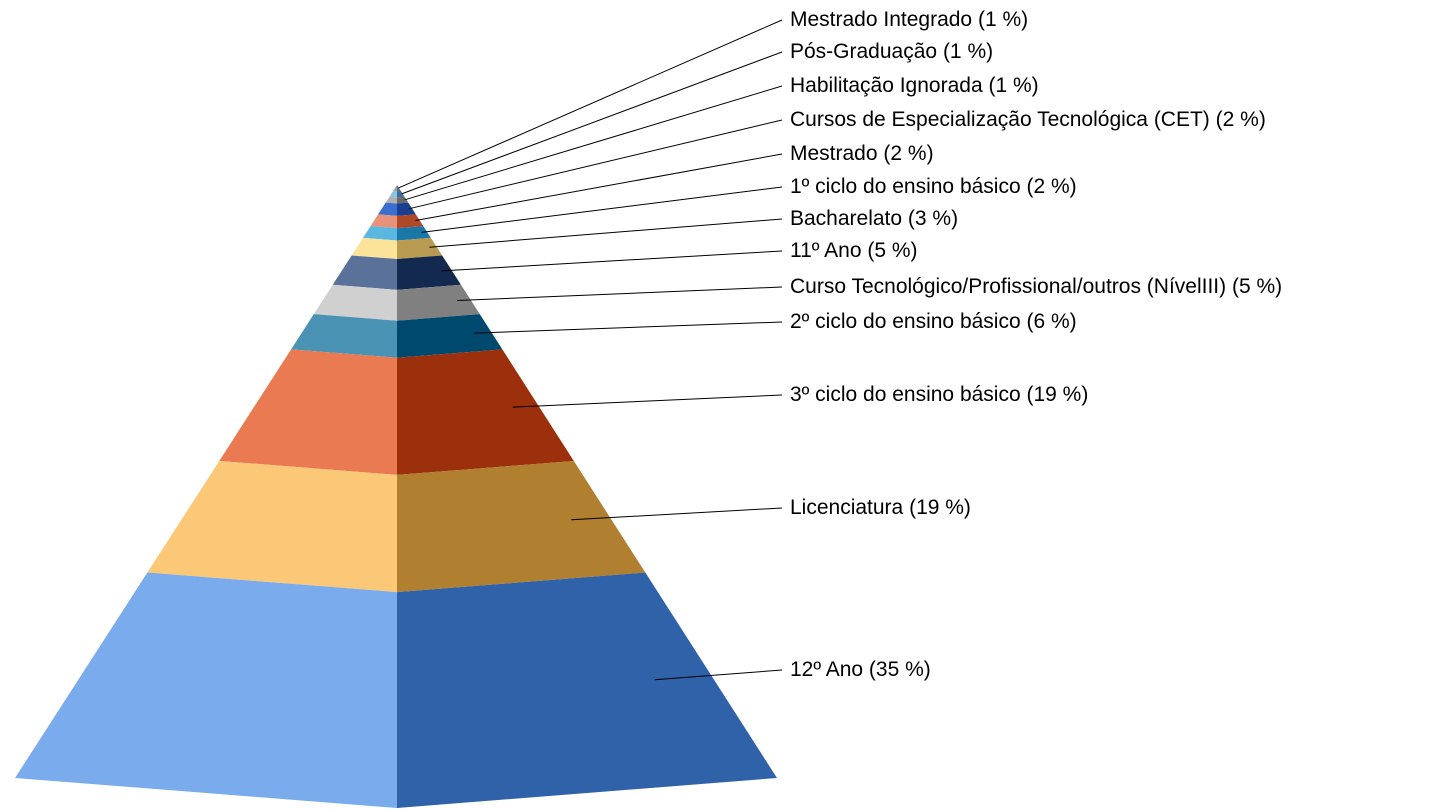 The height and width of the screenshot is (809, 1455). What do you see at coordinates (905, 186) in the screenshot?
I see `category-name: 1º ciclo do ensino básico` at bounding box center [905, 186].